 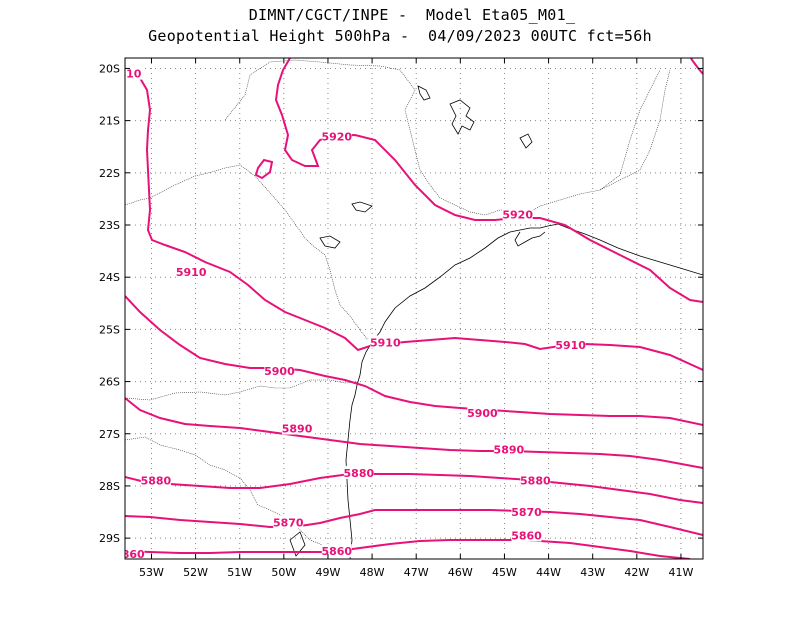 I want to click on contour-5920-closed, so click(x=264, y=169).